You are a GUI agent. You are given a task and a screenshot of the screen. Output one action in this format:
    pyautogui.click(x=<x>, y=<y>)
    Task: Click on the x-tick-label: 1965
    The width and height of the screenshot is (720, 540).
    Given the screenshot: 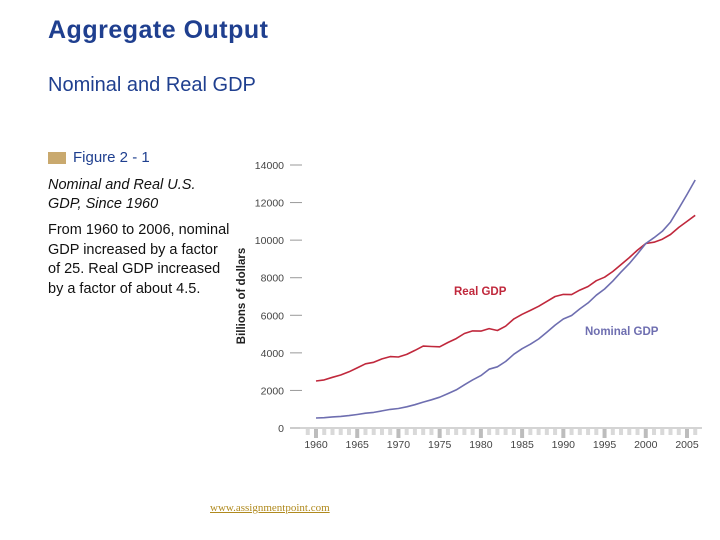 What is the action you would take?
    pyautogui.click(x=358, y=445)
    